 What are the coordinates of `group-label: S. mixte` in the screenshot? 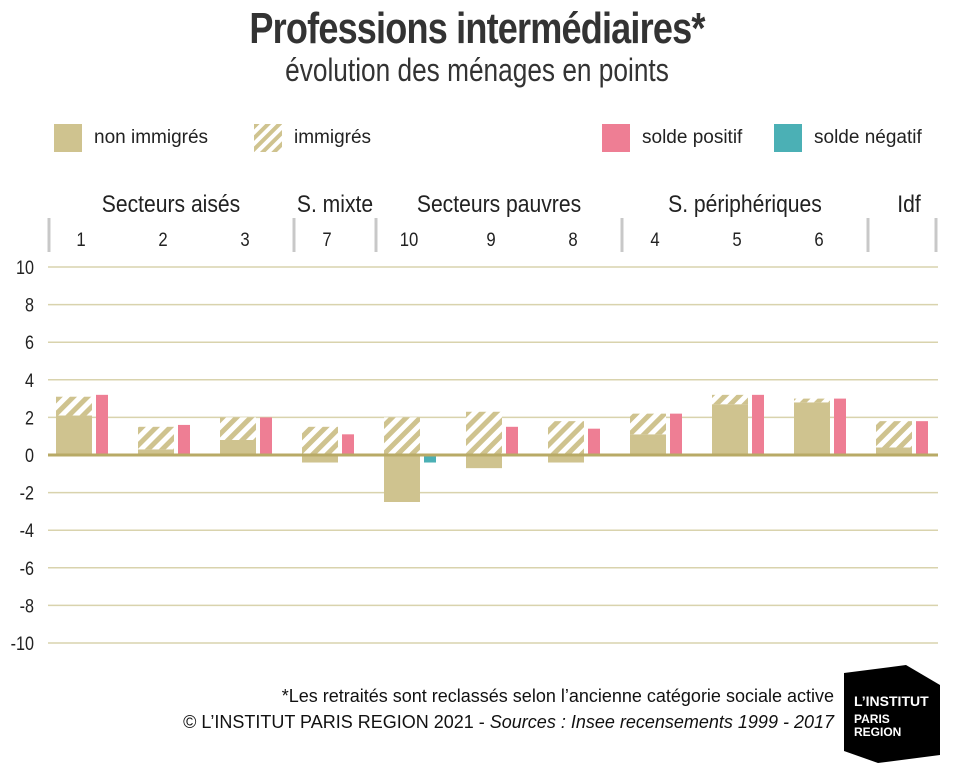 It's located at (335, 204).